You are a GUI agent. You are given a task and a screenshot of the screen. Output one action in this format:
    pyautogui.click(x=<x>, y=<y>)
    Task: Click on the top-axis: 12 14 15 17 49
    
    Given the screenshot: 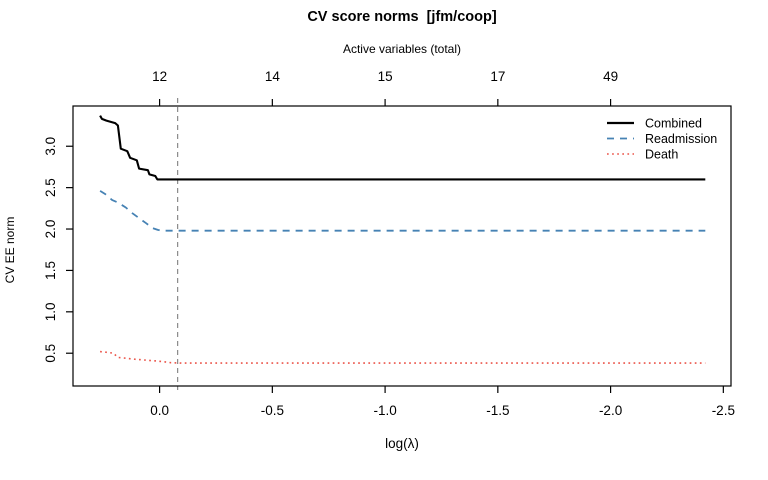 What is the action you would take?
    pyautogui.click(x=385, y=87)
    